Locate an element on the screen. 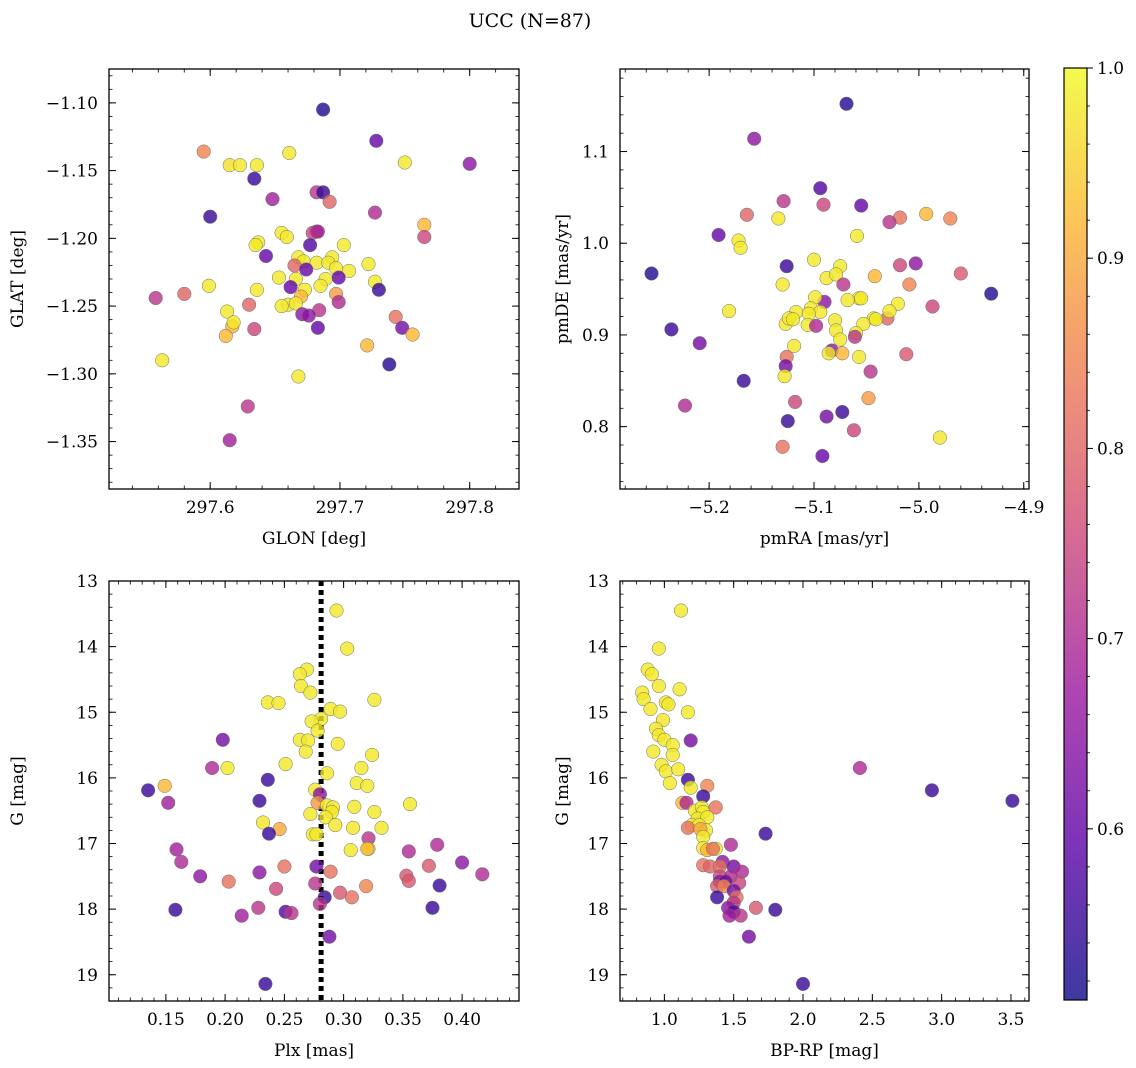  x-tick-label: 297.6 is located at coordinates (210, 508).